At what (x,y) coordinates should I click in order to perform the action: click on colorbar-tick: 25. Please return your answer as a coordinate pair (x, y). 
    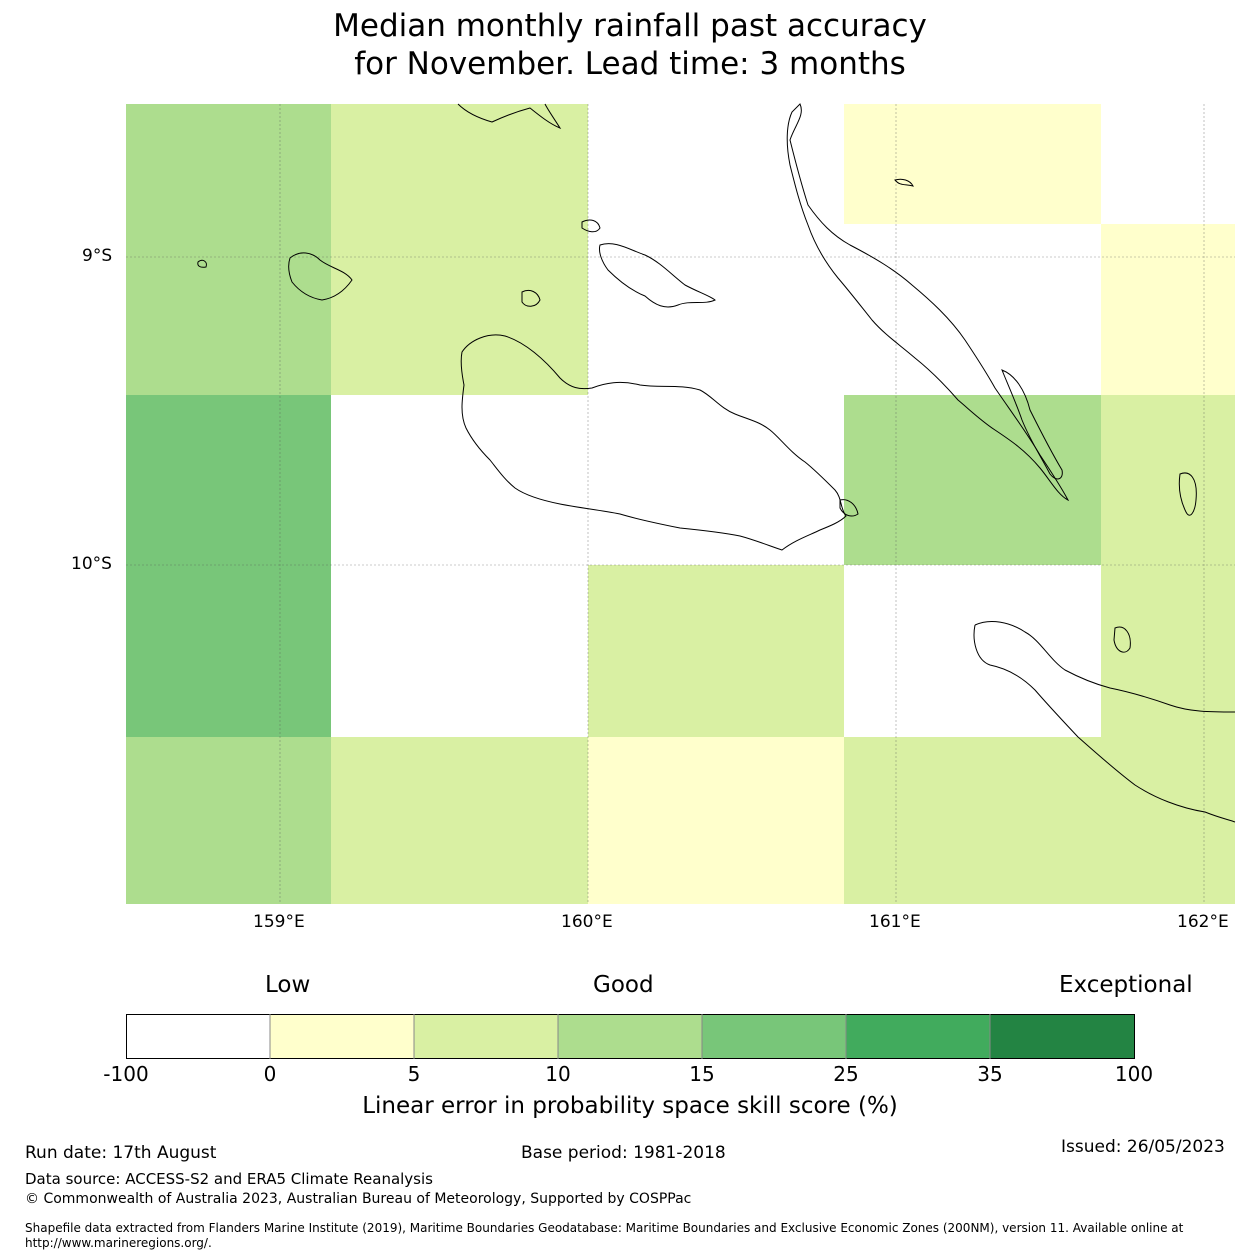
    Looking at the image, I should click on (846, 1074).